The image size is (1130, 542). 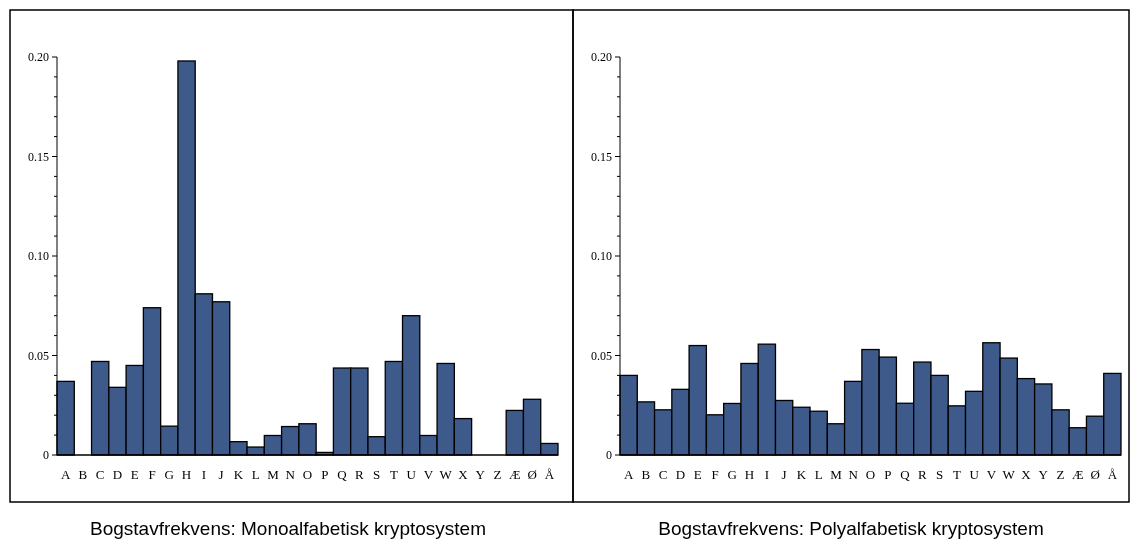 I want to click on text: Bogstavfrekvens: Polyalfabetisk kryptosystem, so click(x=851, y=528).